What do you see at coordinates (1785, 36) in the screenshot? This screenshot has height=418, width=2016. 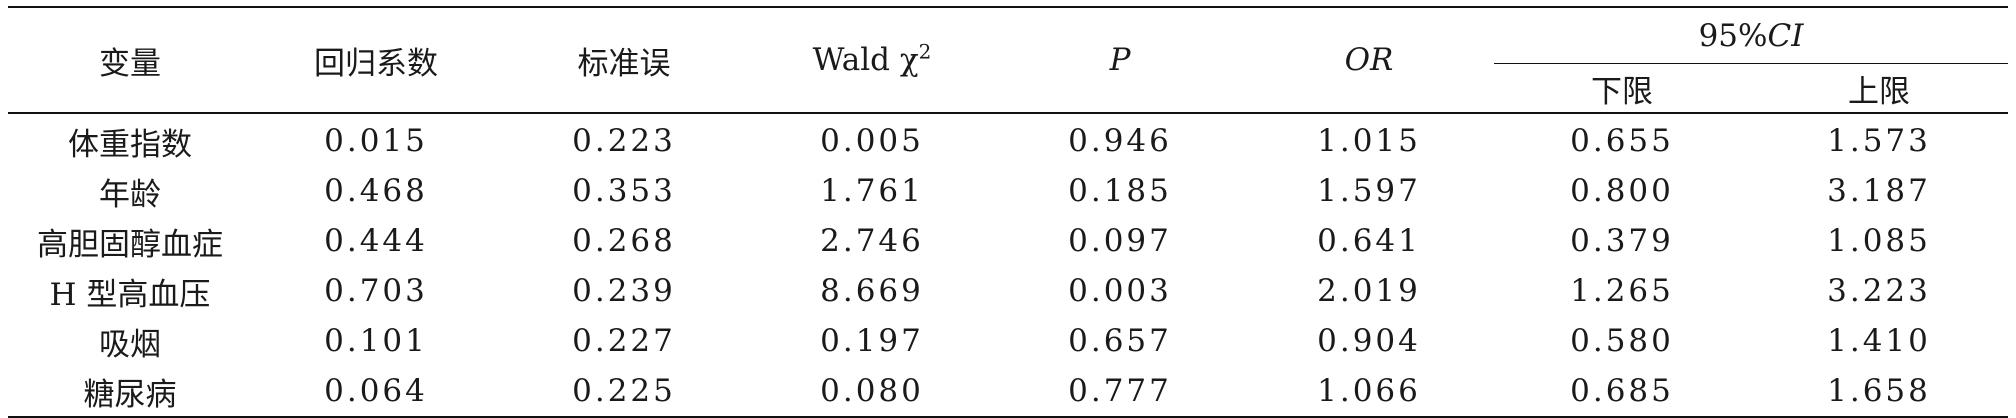 I see `header-ci-italic: CI` at bounding box center [1785, 36].